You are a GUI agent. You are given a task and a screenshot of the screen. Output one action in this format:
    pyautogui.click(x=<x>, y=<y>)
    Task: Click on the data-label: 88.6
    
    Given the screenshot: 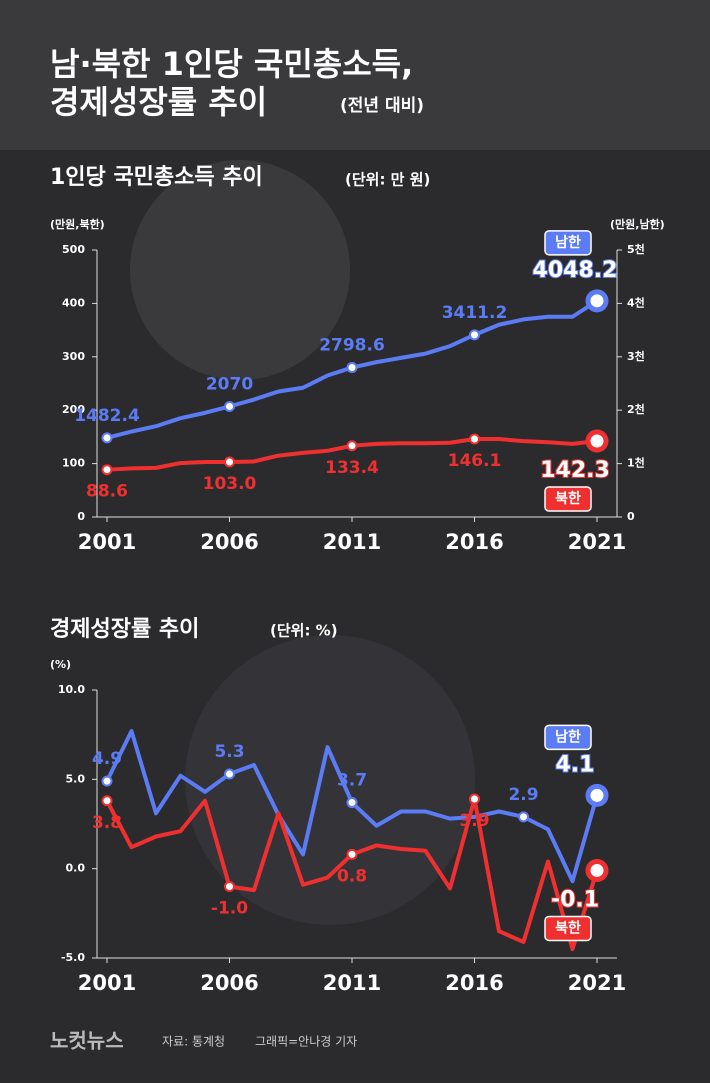 What is the action you would take?
    pyautogui.click(x=107, y=492)
    